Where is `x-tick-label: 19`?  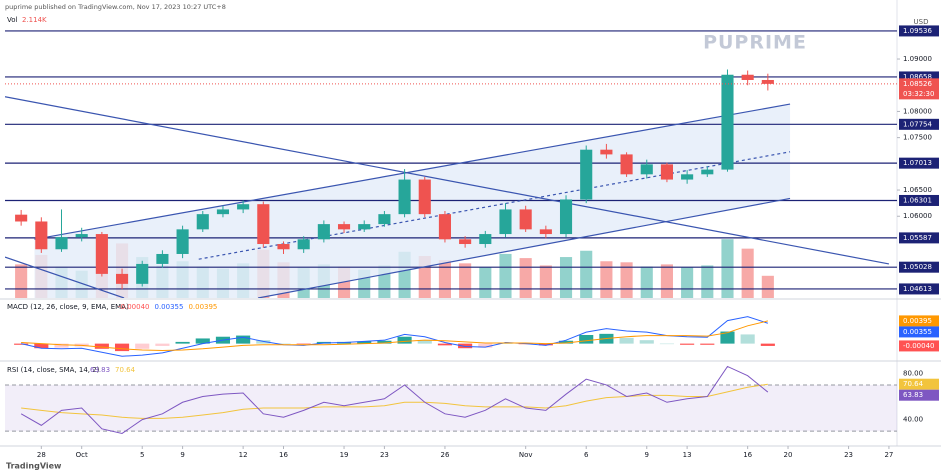 x-tick-label: 19 is located at coordinates (344, 455).